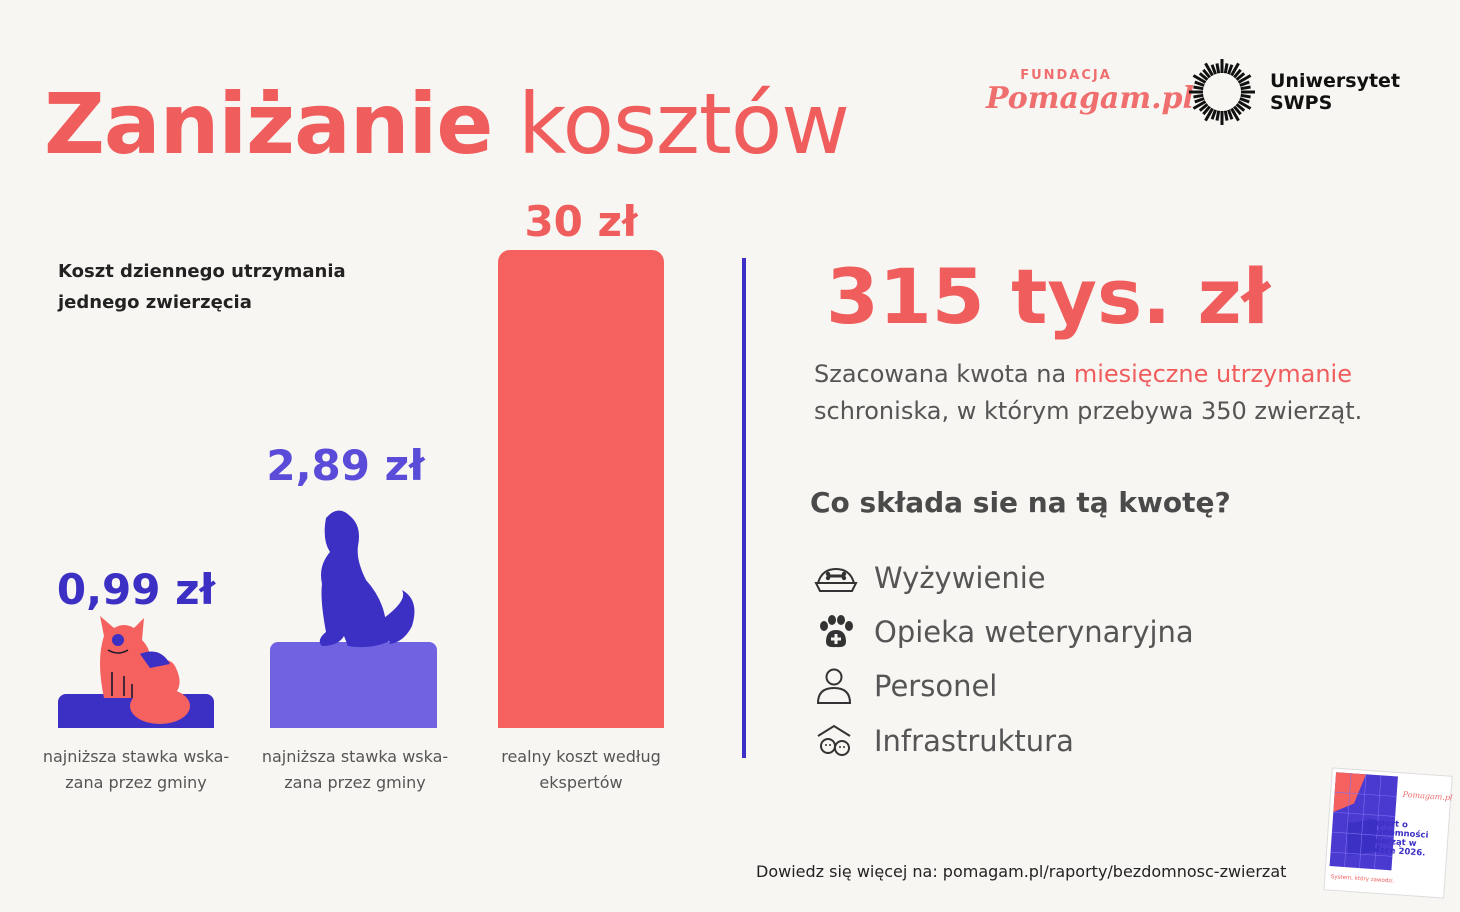 This screenshot has height=912, width=1460. I want to click on paw-medical-icon, so click(837, 632).